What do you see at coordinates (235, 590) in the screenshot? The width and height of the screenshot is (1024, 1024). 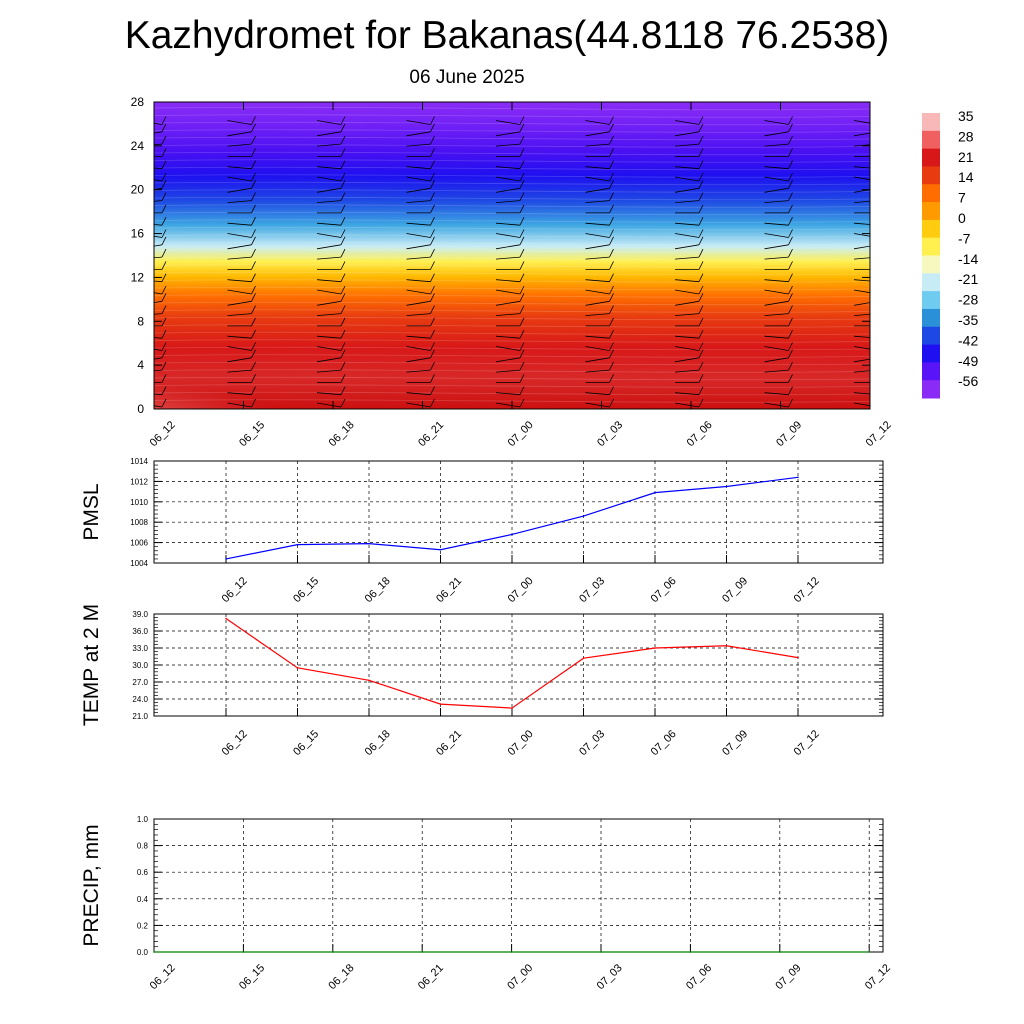 I see `x-tick-label: 06_12` at bounding box center [235, 590].